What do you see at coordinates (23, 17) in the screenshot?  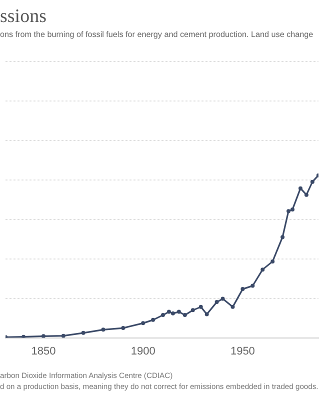 I see `chart-title: ssions` at bounding box center [23, 17].